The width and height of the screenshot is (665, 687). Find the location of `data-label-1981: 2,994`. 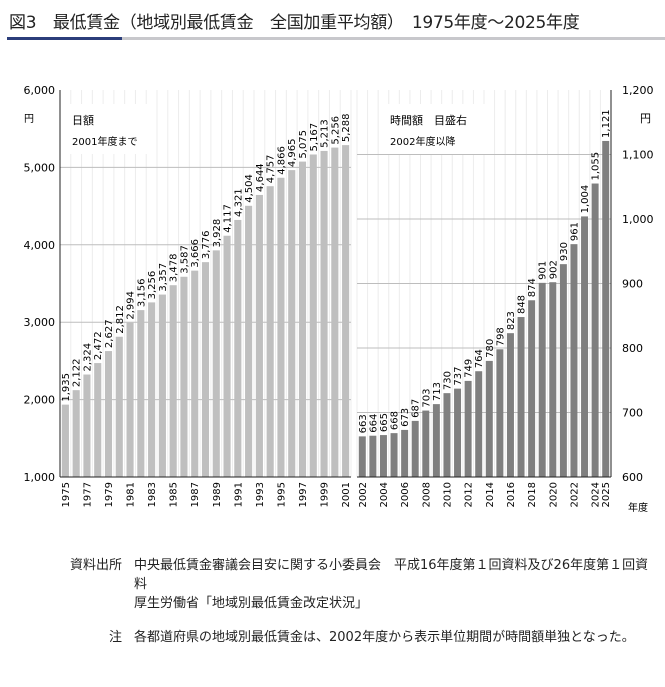

data-label-1981: 2,994 is located at coordinates (131, 305).